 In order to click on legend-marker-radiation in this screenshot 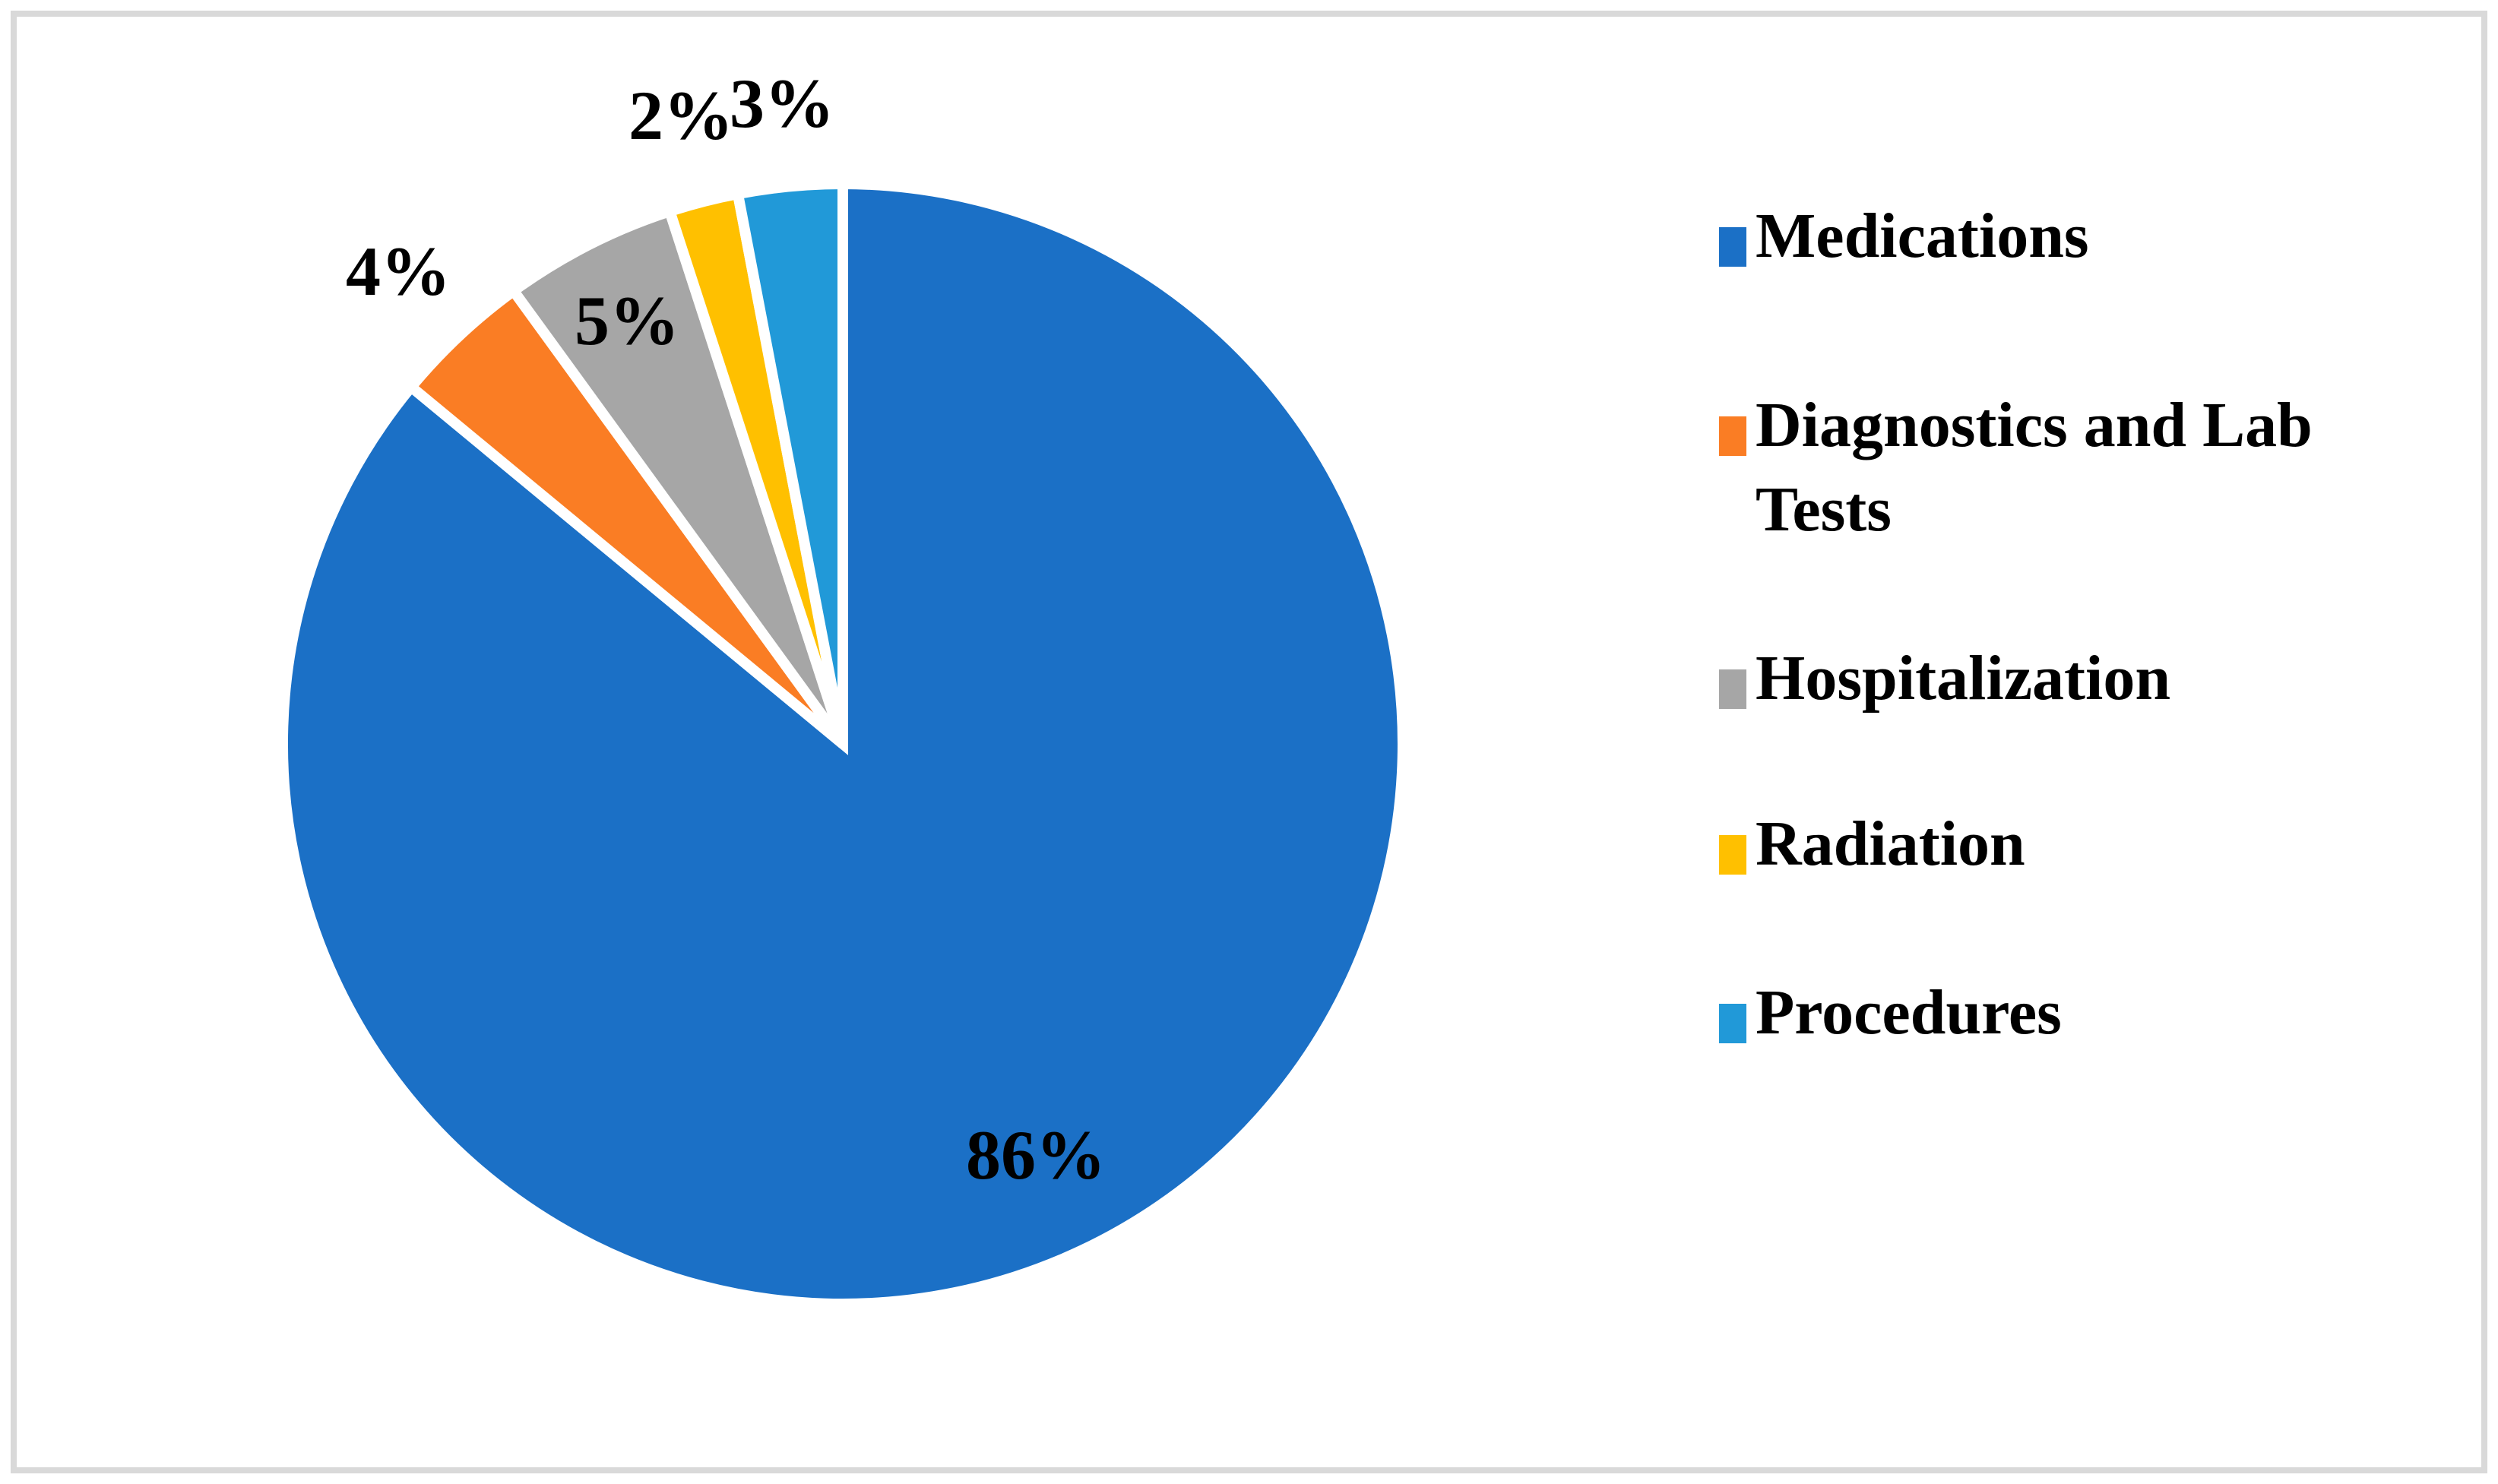, I will do `click(1732, 855)`.